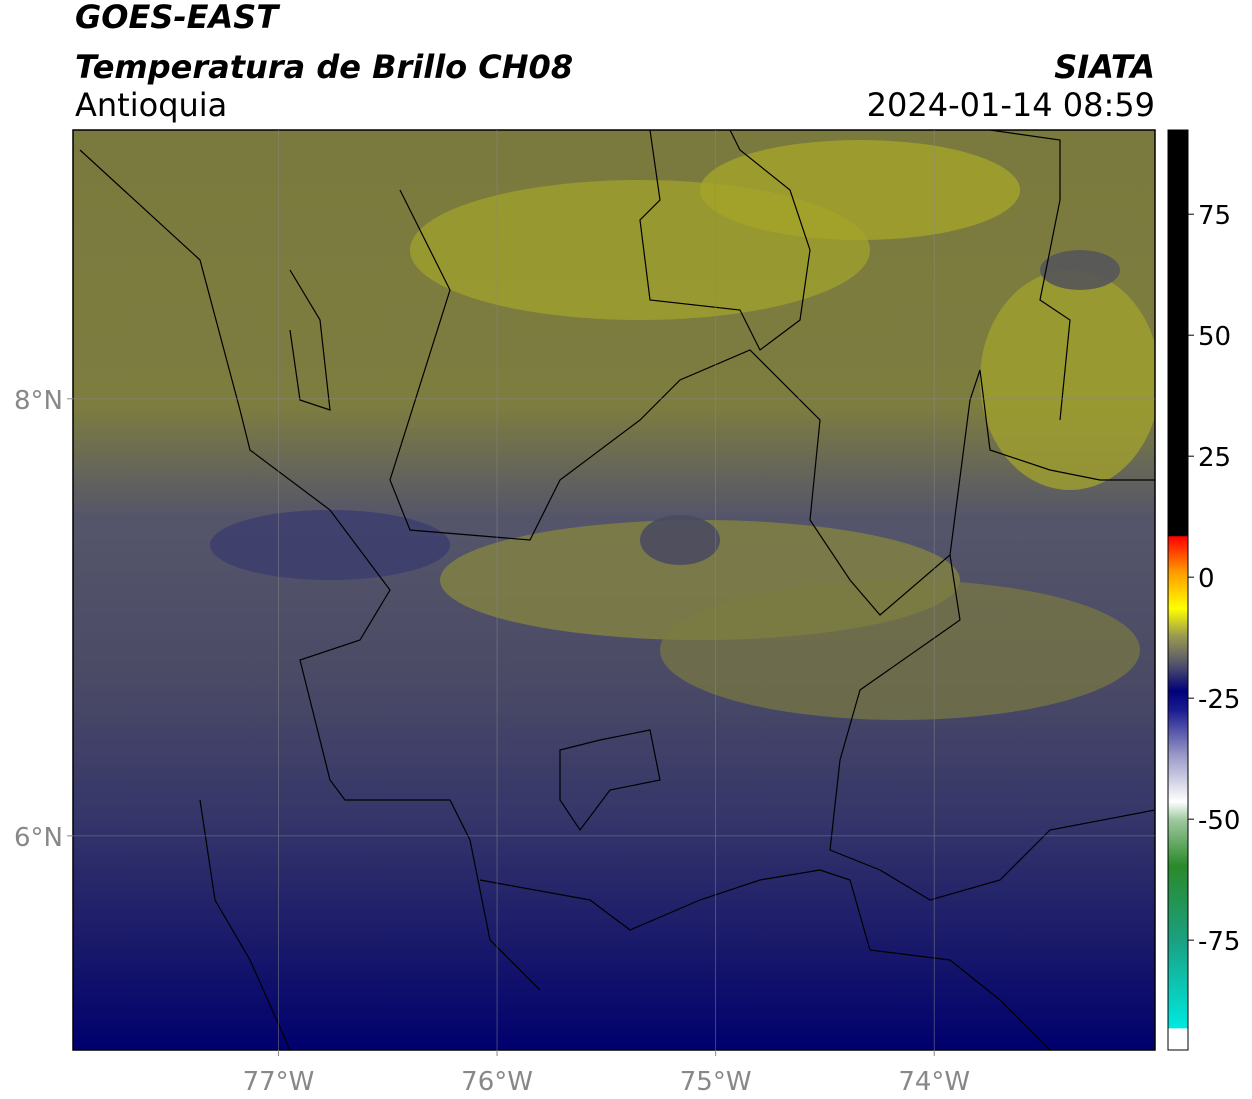 The image size is (1252, 1099). Describe the element at coordinates (38, 838) in the screenshot. I see `y-tick-label: 6°N` at that location.